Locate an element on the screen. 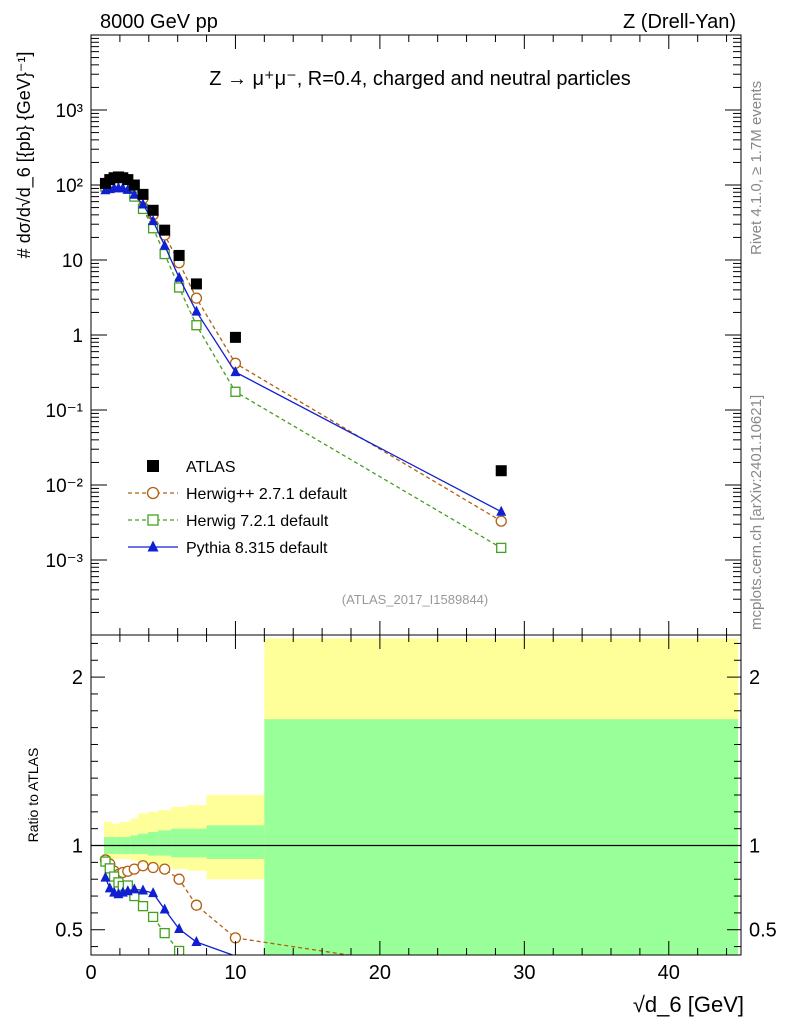  mcplots-label: mcplots.cern.ch [arXiv:2401.10621] is located at coordinates (756, 512).